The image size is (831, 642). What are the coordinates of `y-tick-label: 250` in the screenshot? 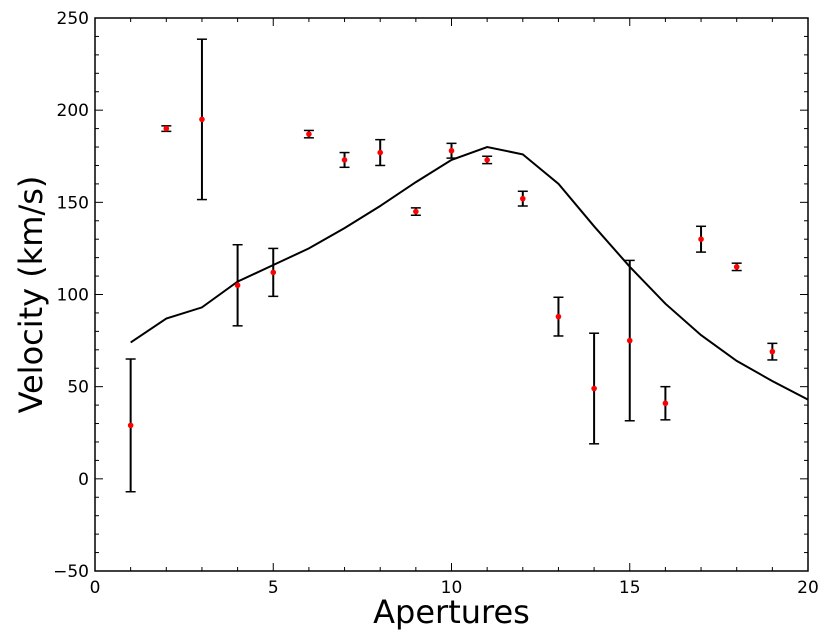 It's located at (73, 19).